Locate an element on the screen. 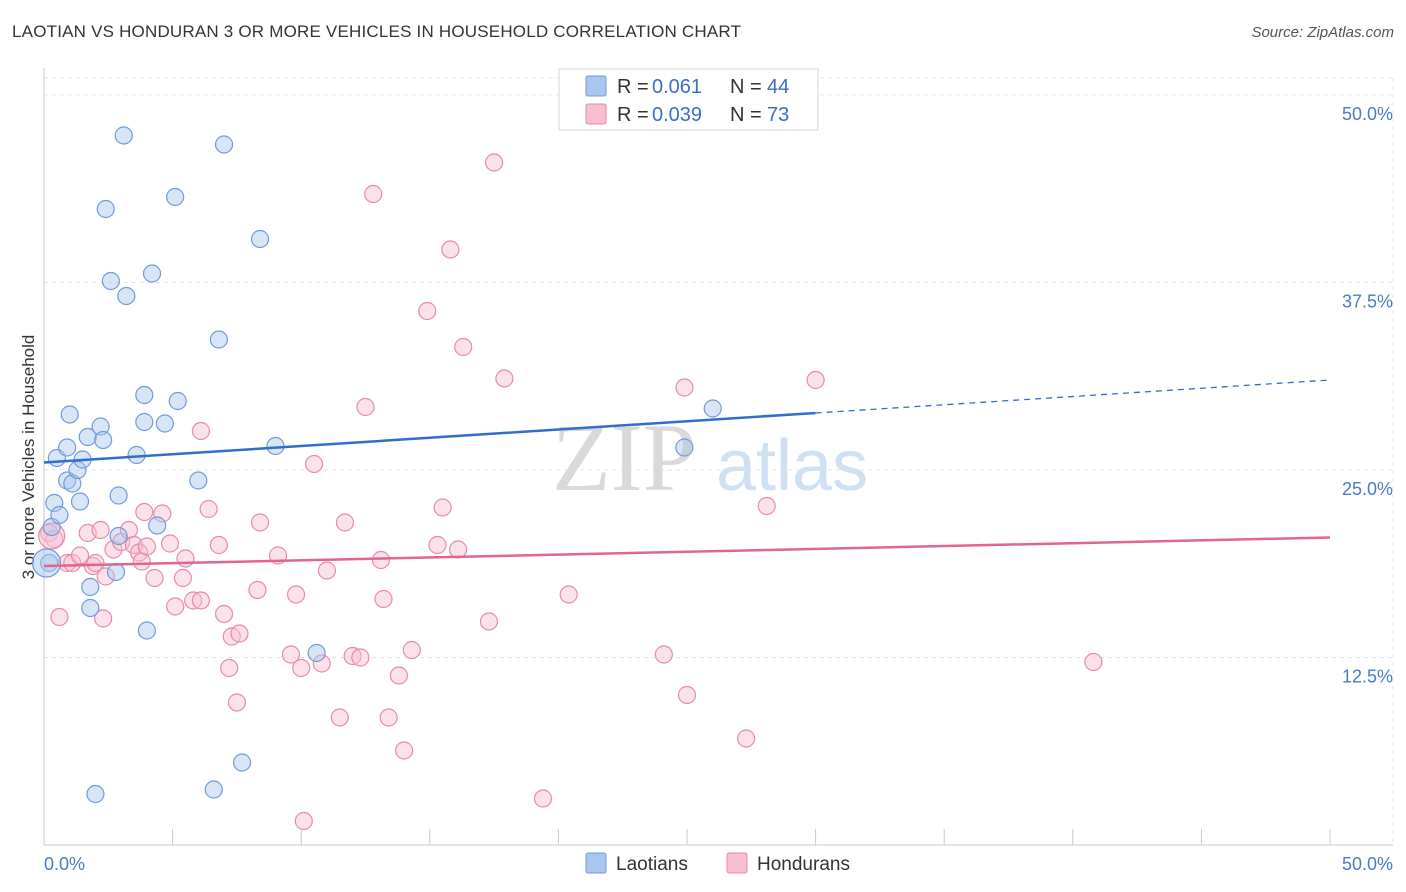 This screenshot has width=1406, height=892. watermark-zip: ZIP is located at coordinates (624, 457).